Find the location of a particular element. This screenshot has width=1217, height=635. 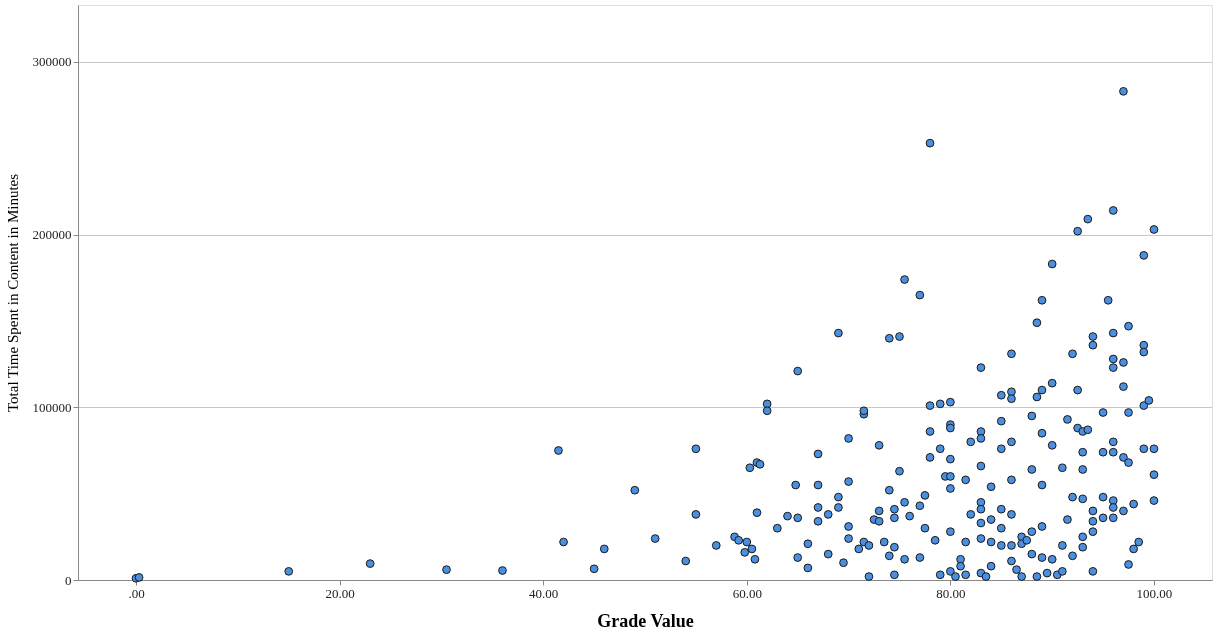

y-tick-label: 200000 is located at coordinates (52, 235).